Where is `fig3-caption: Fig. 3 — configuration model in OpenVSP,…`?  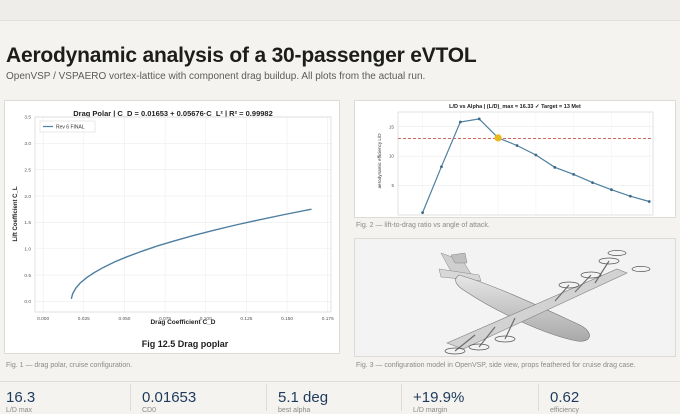
fig3-caption: Fig. 3 — configuration model in OpenVSP,… is located at coordinates (496, 365).